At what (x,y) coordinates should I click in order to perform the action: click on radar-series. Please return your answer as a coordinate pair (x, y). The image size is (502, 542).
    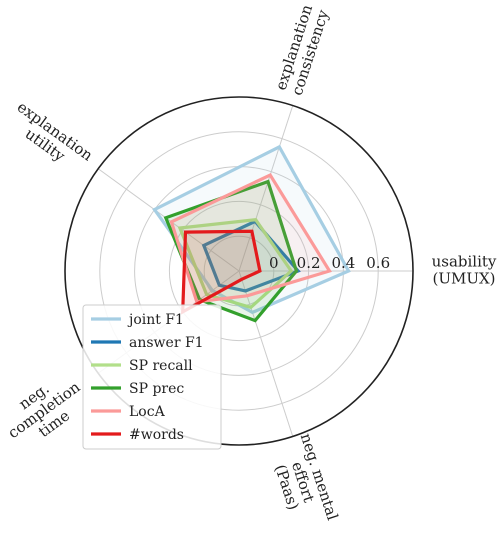
    Looking at the image, I should click on (251, 233).